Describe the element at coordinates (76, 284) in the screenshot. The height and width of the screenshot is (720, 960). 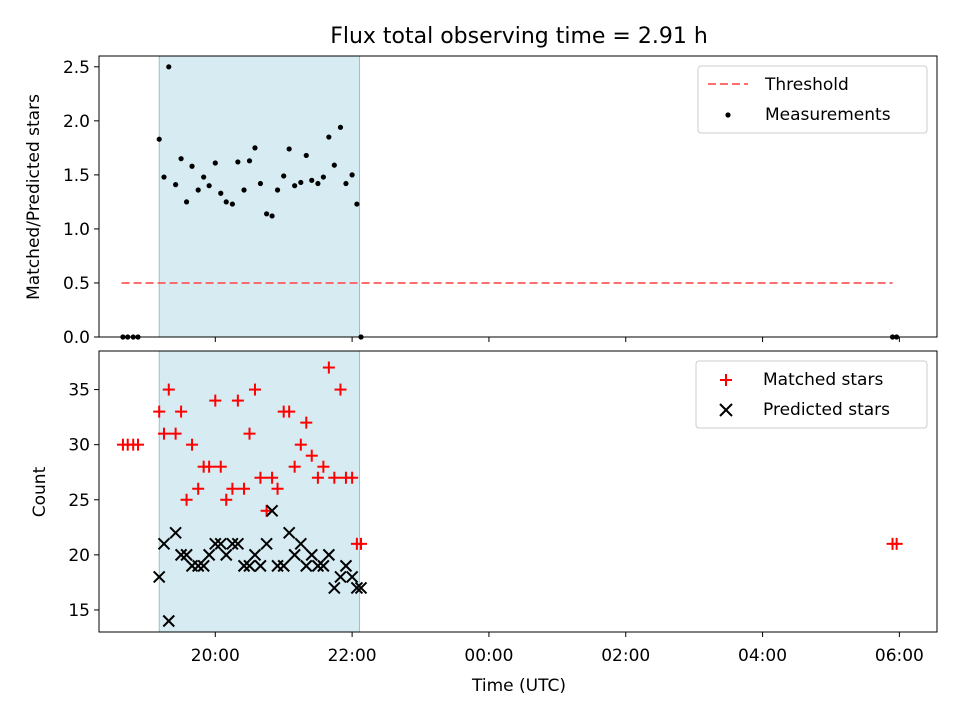
I see `y-tick-label: 0.5` at that location.